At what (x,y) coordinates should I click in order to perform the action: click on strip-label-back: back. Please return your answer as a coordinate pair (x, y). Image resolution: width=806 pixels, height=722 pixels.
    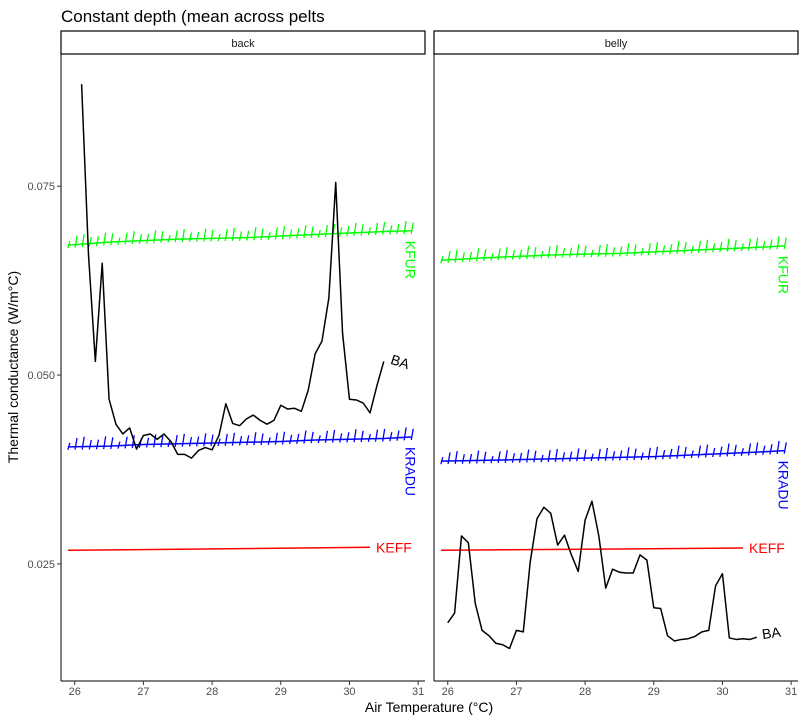
    Looking at the image, I should click on (243, 44).